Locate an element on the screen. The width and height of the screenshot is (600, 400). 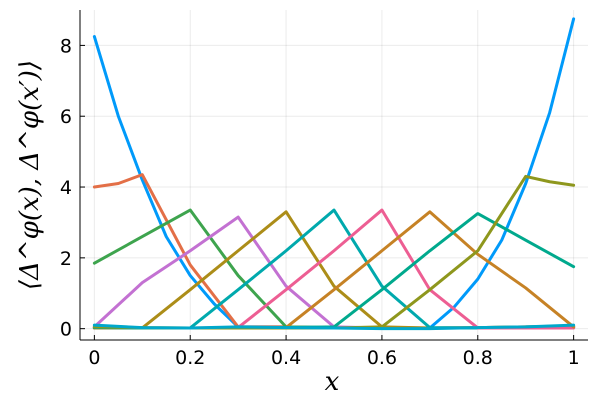
x-tick-label: 0.8 is located at coordinates (478, 358).